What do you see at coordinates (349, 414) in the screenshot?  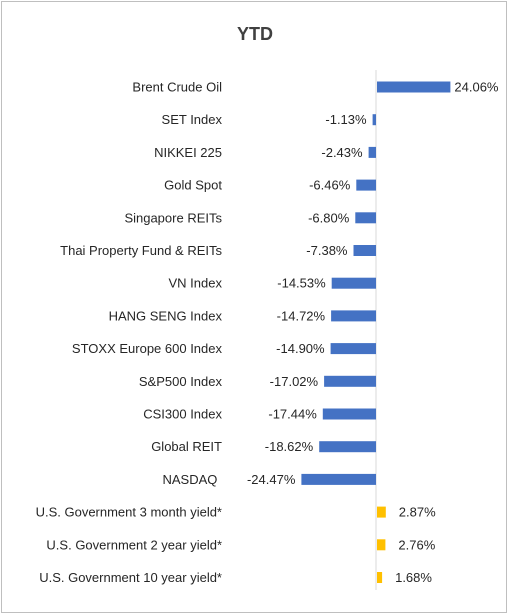 I see `bar-csi300-index` at bounding box center [349, 414].